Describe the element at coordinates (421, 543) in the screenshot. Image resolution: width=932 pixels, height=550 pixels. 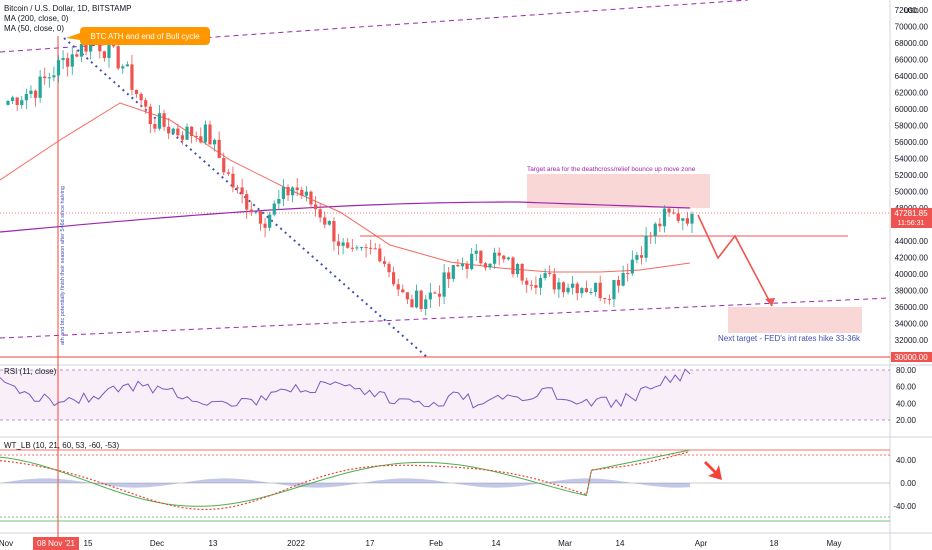
I see `time-axis: Nov 15 Dec 13 2022 17 Feb 14 Mar 14 Apr 18 May` at that location.